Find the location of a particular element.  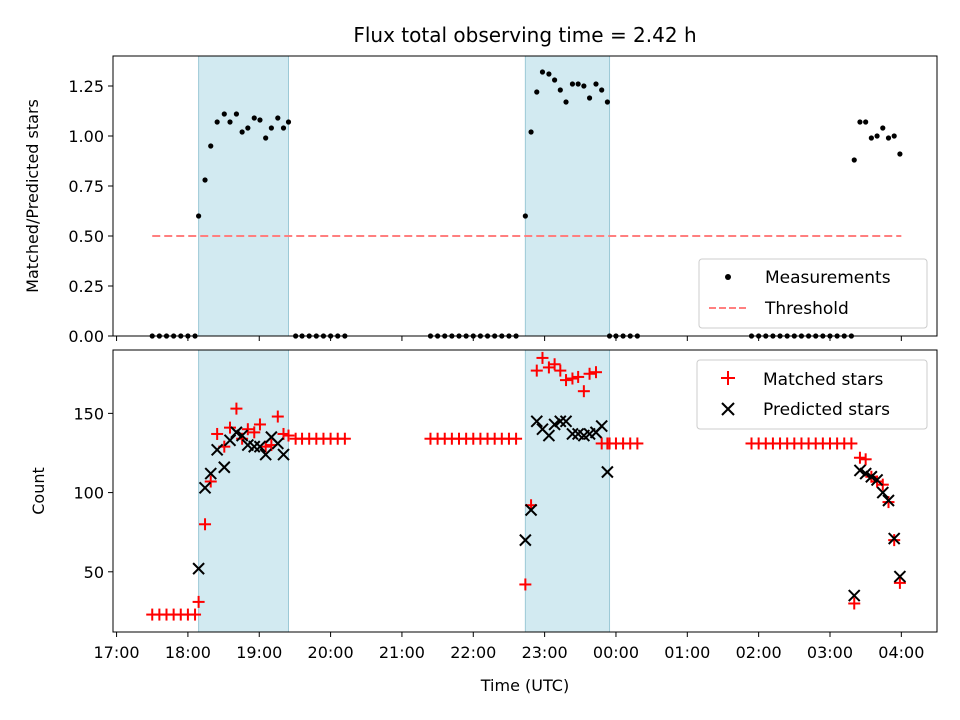

xtick-label-8: 01:00 is located at coordinates (687, 652).